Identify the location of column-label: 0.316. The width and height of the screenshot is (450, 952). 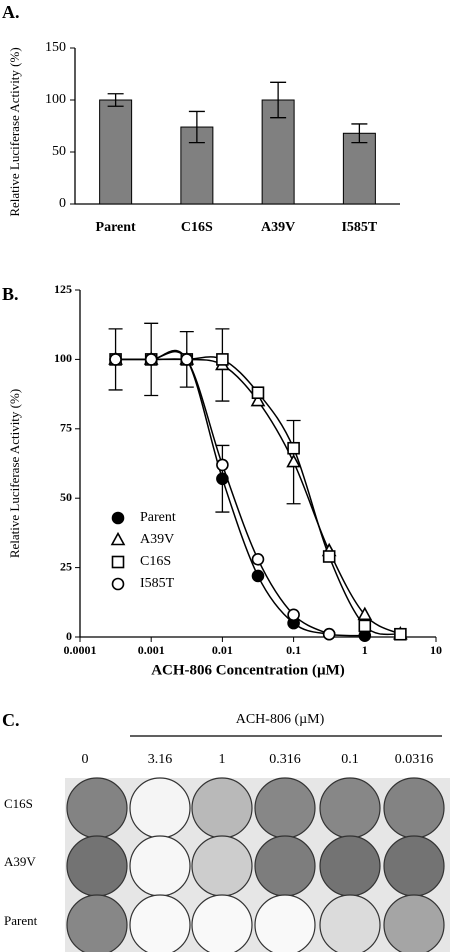
(285, 759).